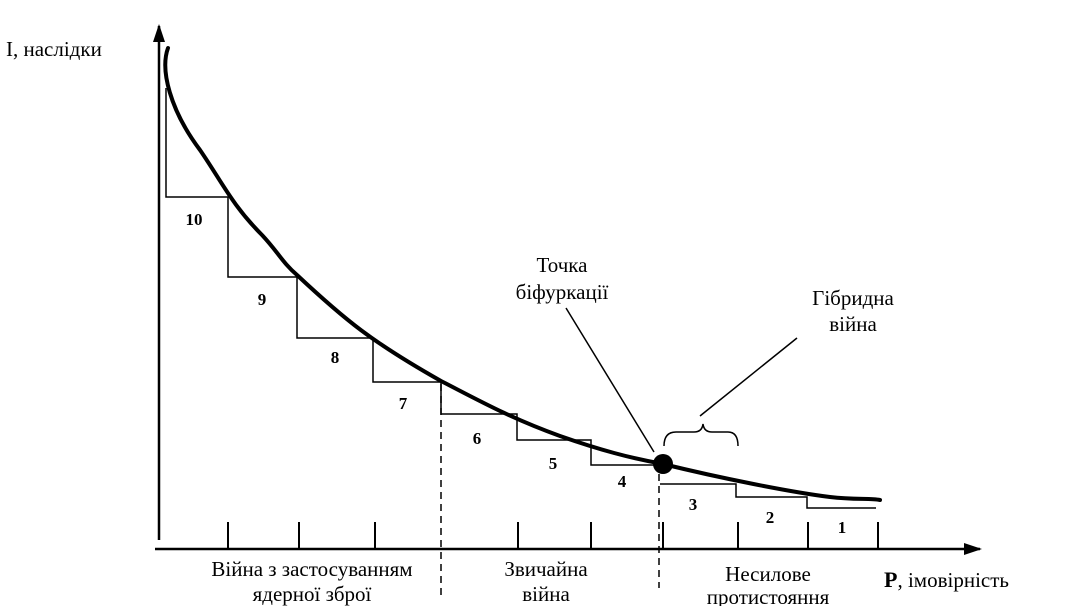 The width and height of the screenshot is (1067, 606). I want to click on step-label: 8, so click(335, 357).